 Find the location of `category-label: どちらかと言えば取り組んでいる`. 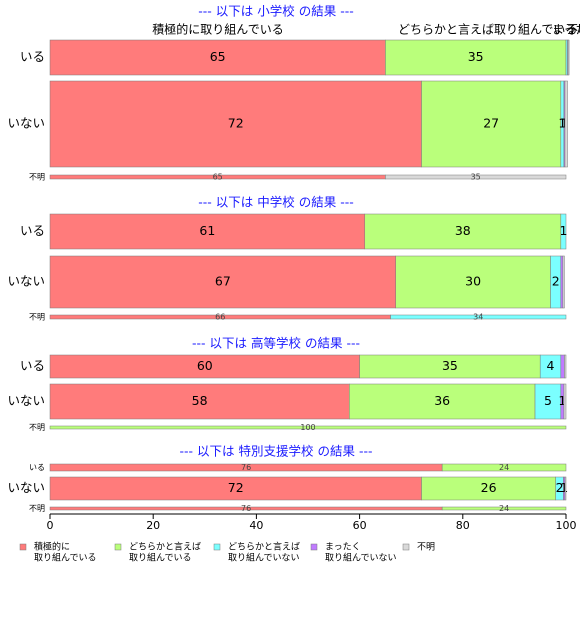

category-label: どちらかと言えば取り組んでいる is located at coordinates (487, 30).